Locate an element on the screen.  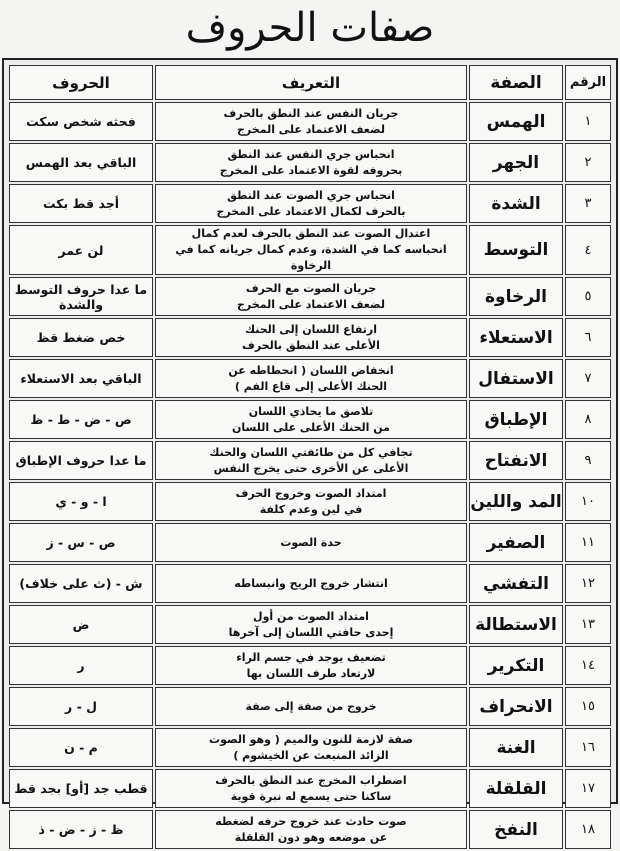
attribute-name: الهمس is located at coordinates (516, 121).